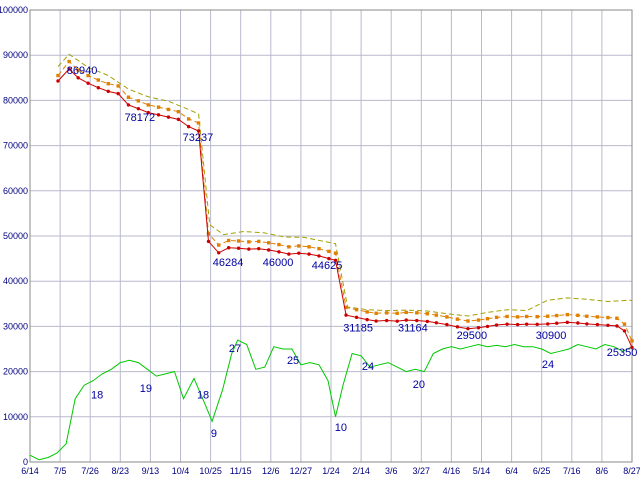 Image resolution: width=640 pixels, height=480 pixels. I want to click on x-tick-label: 3/6, so click(391, 471).